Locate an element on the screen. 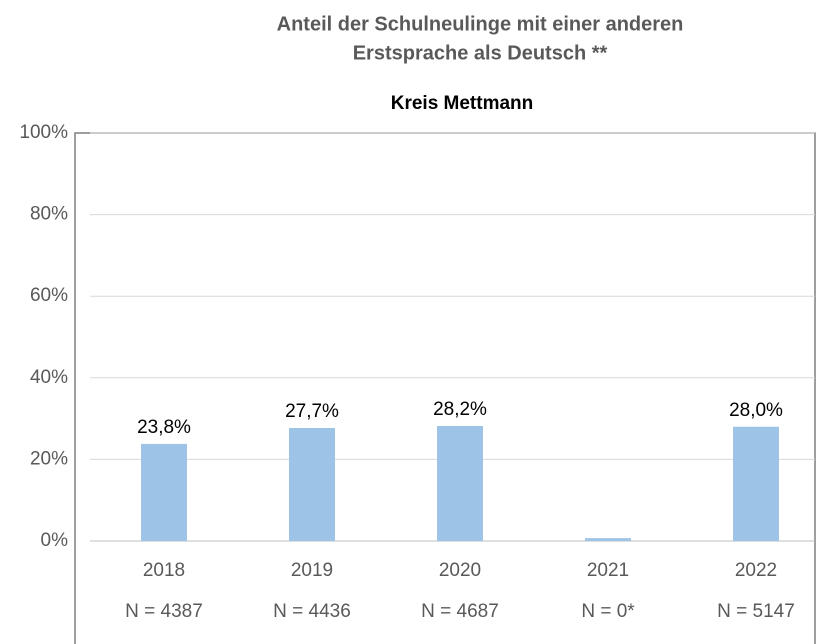  x-tick-note: N = 4687 is located at coordinates (460, 611).